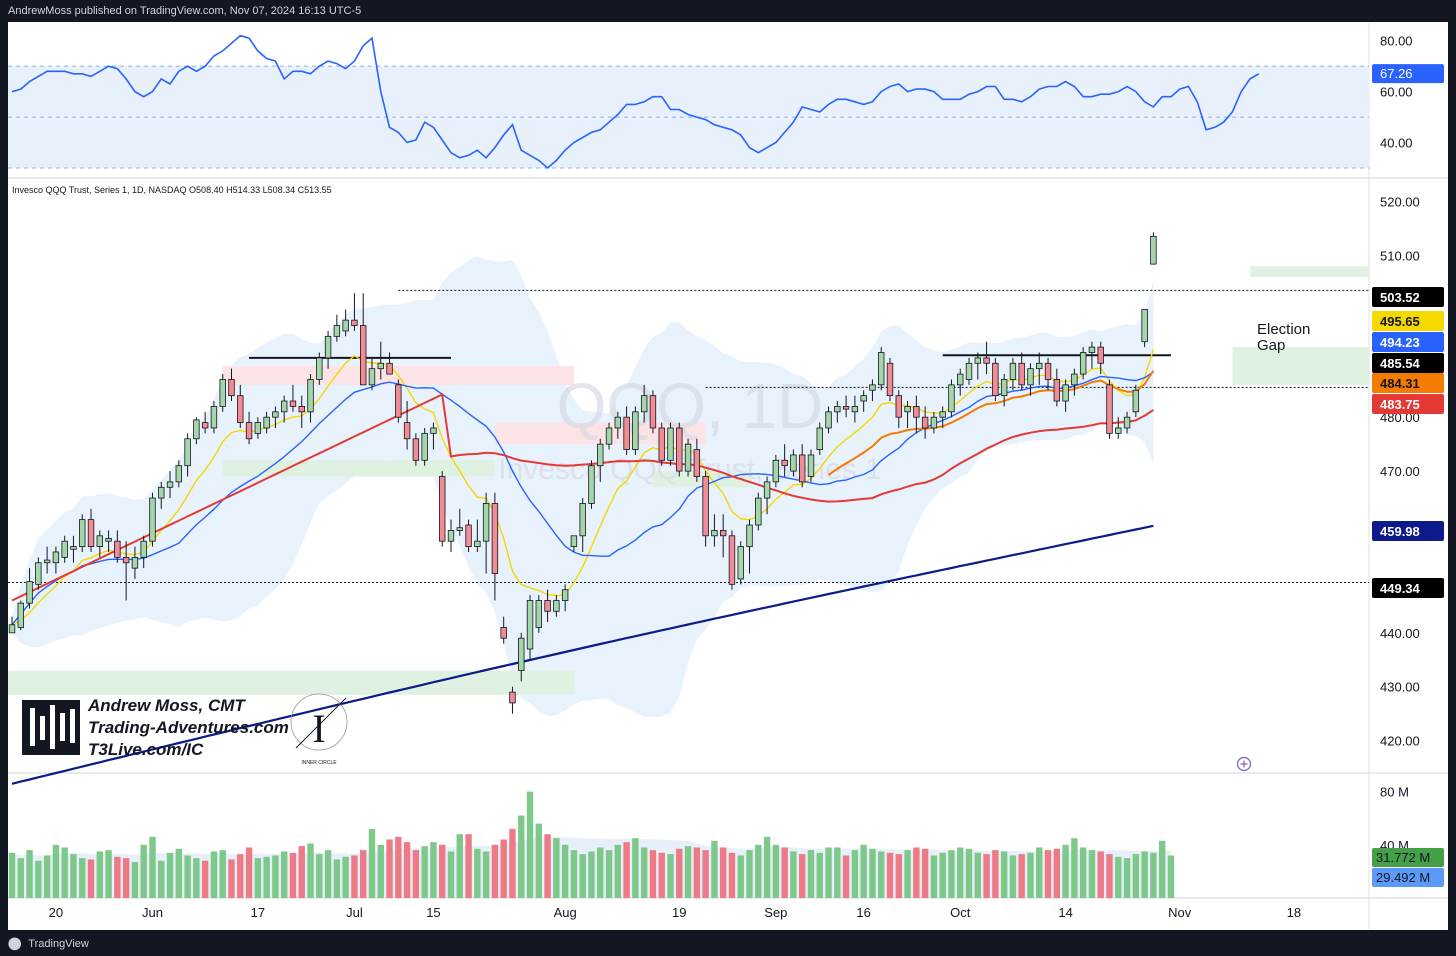 The width and height of the screenshot is (1456, 956). Describe the element at coordinates (1396, 92) in the screenshot. I see `rsi-tick-label: 60.00` at that location.